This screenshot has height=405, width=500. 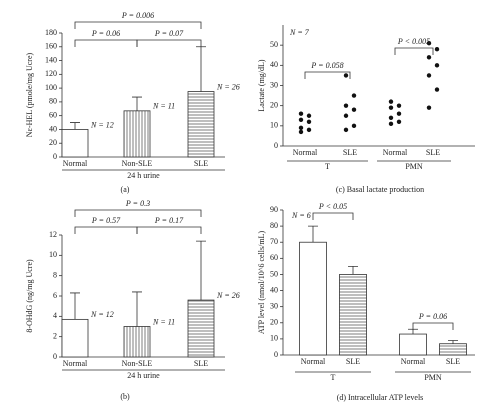 I want to click on p-value: P < 0.05, so click(x=332, y=206).